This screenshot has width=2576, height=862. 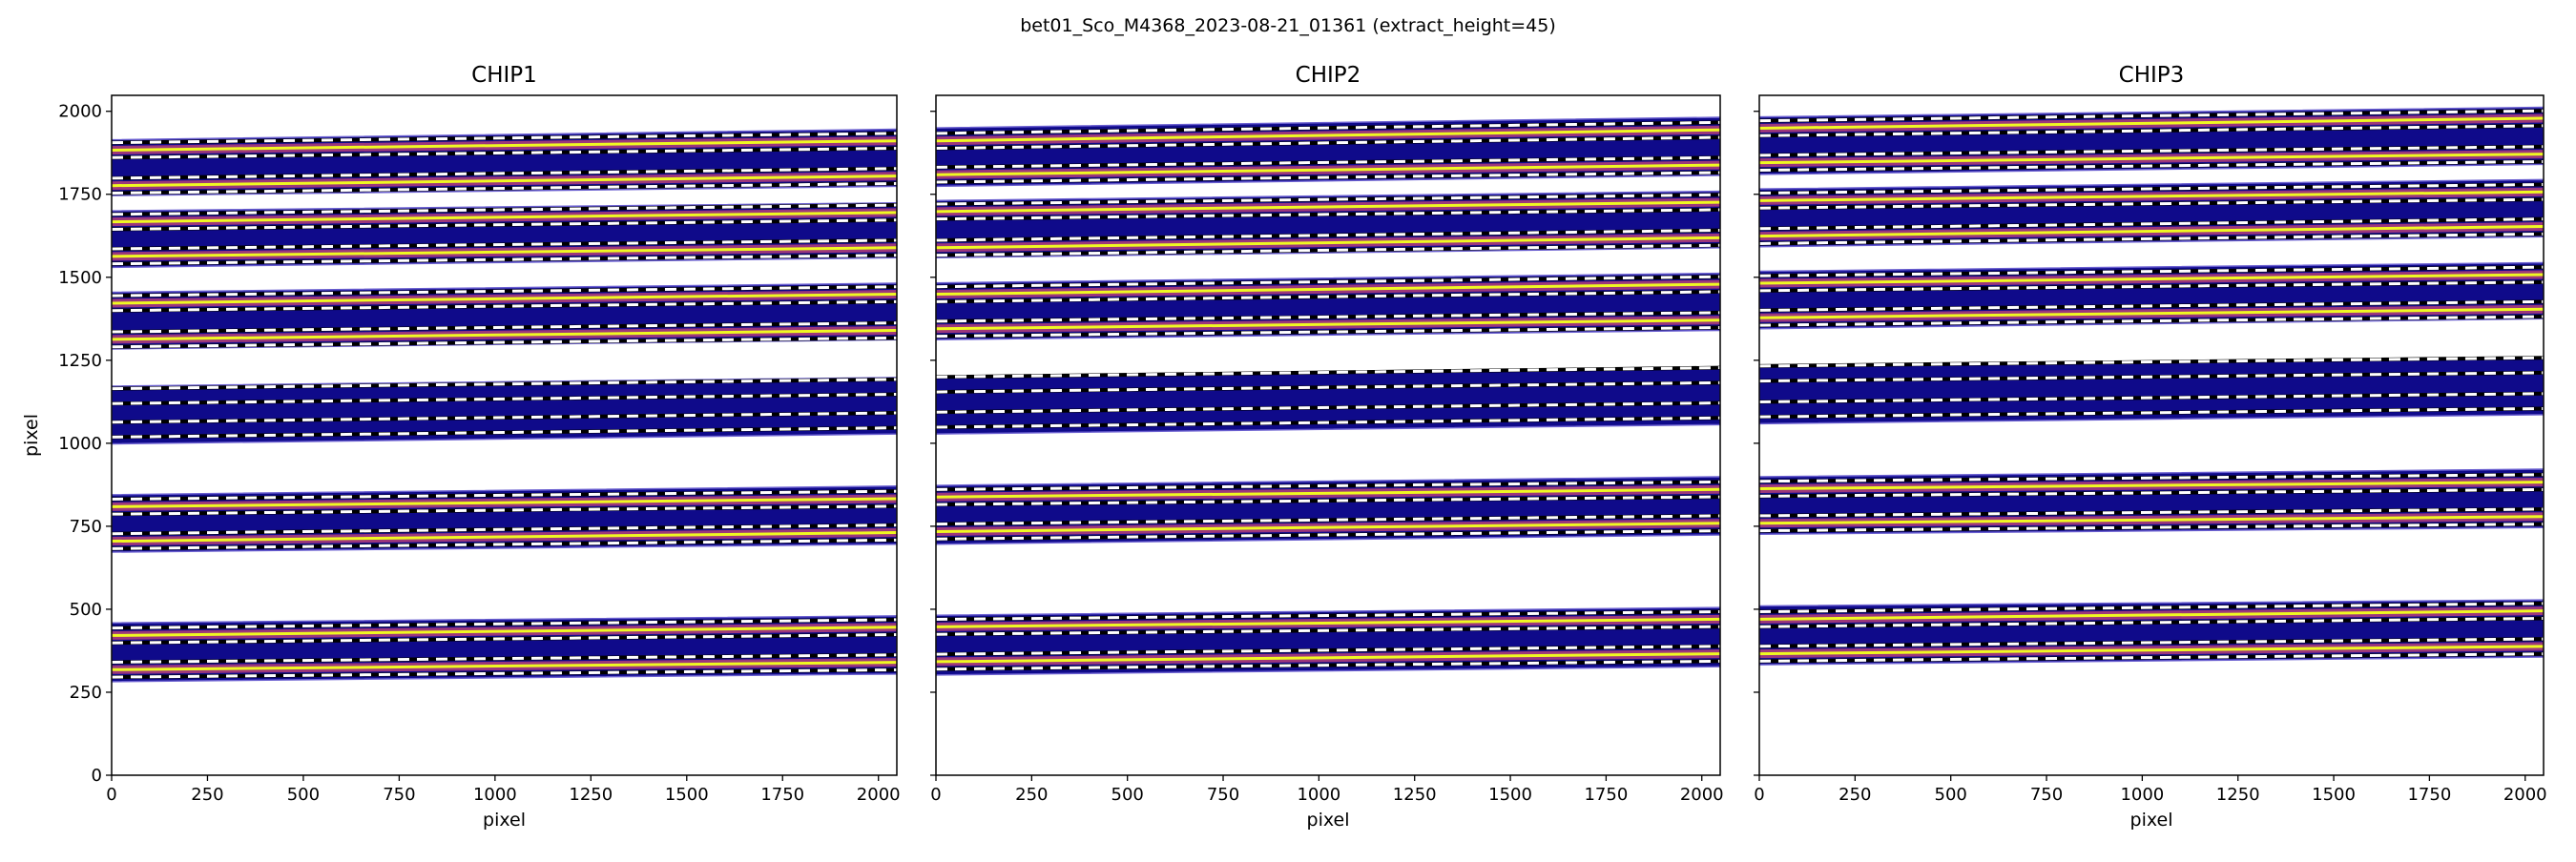 What do you see at coordinates (80, 444) in the screenshot?
I see `y-tick-label: 1000` at bounding box center [80, 444].